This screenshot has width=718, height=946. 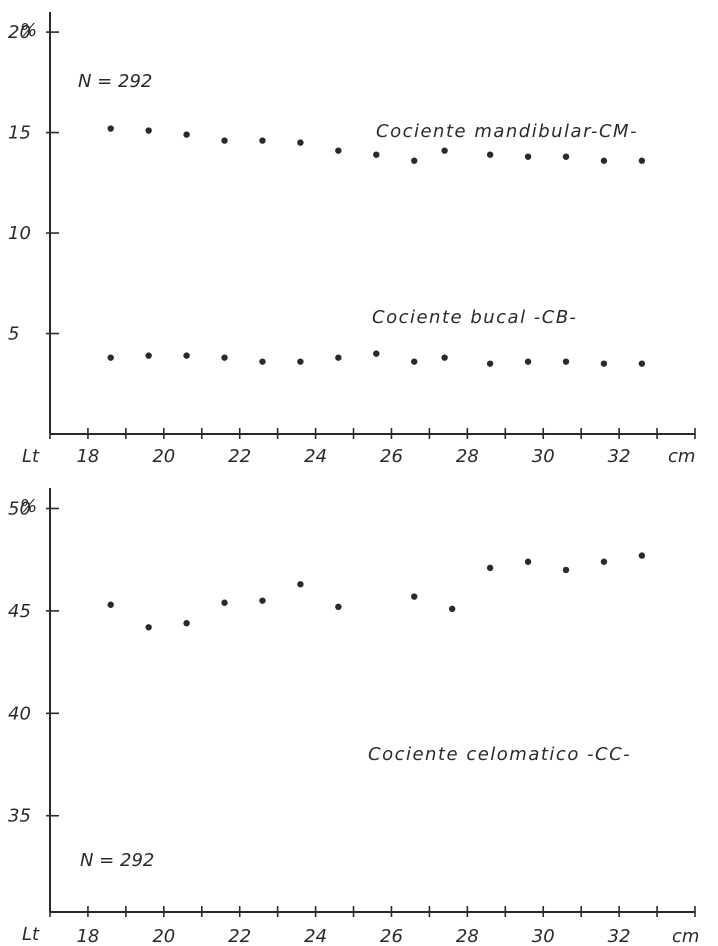 What do you see at coordinates (19, 611) in the screenshot?
I see `y-tick-label: 45` at bounding box center [19, 611].